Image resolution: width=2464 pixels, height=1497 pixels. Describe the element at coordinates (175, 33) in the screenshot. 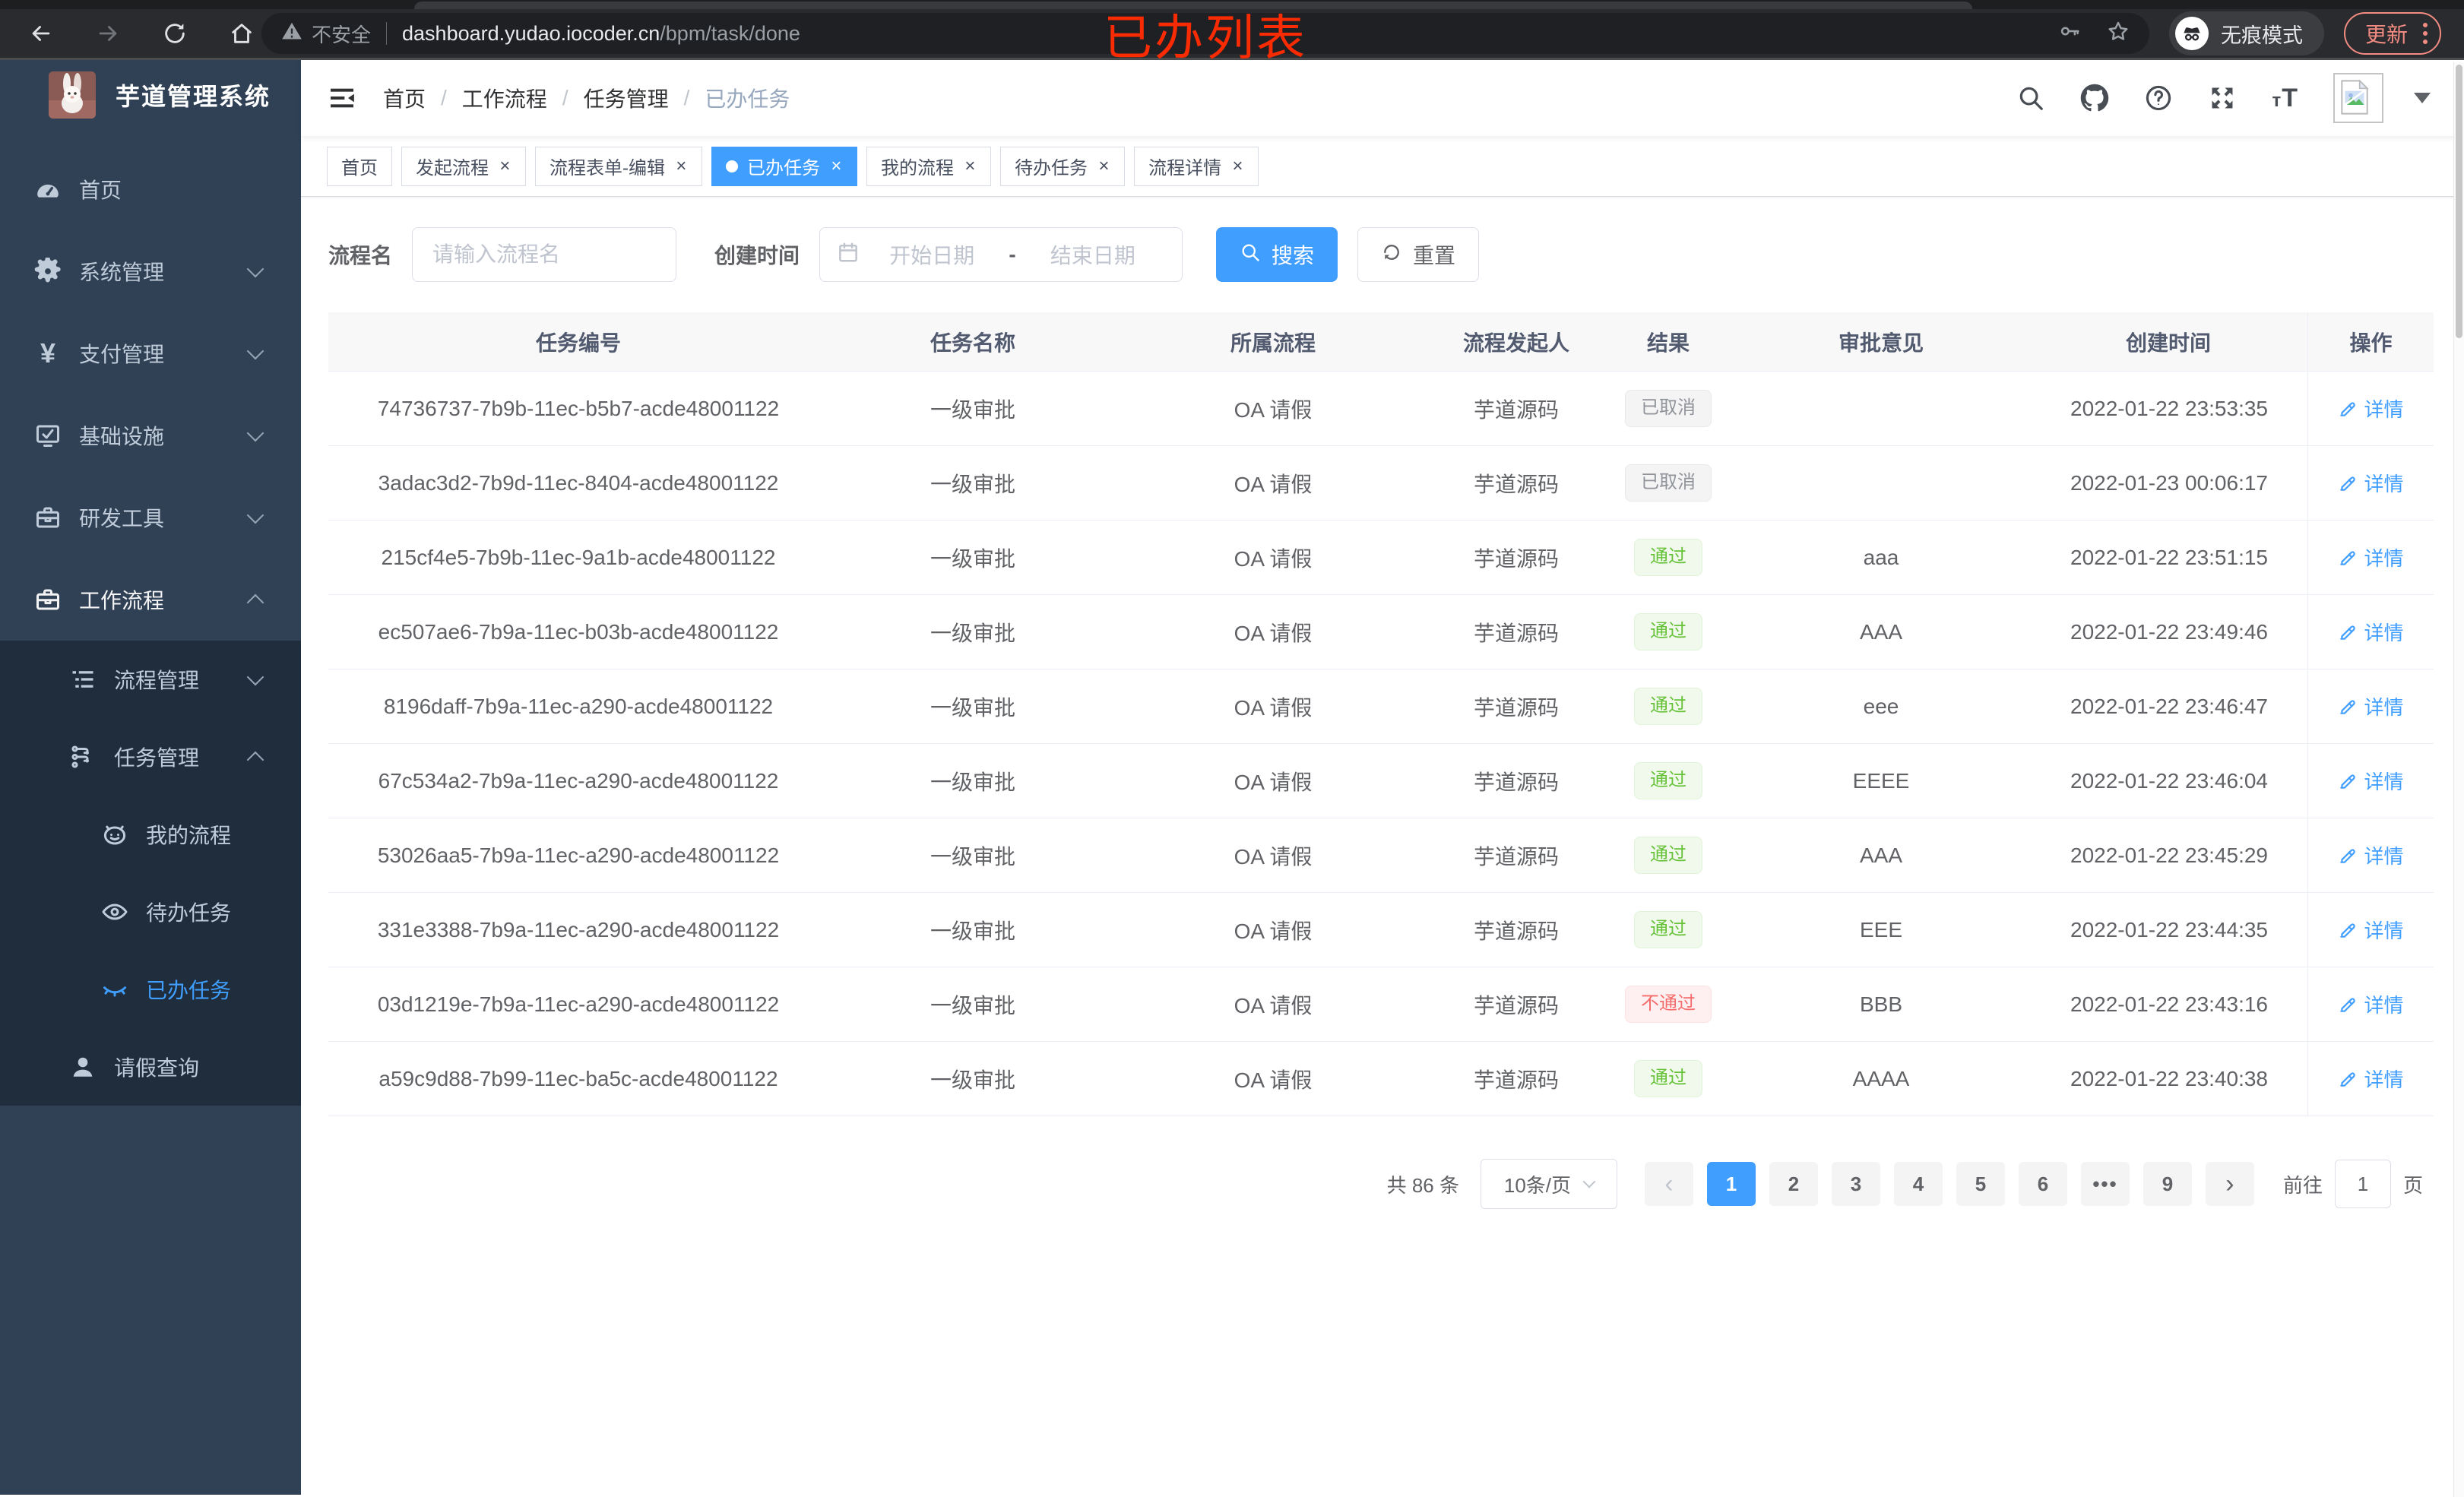

I see `reload-icon` at that location.